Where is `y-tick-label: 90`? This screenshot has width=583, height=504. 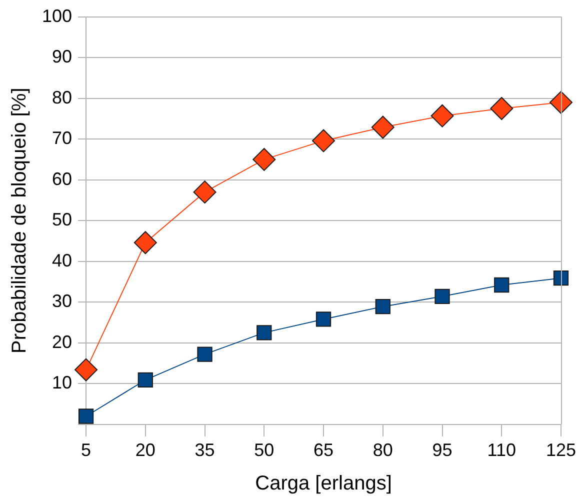
y-tick-label: 90 is located at coordinates (62, 56).